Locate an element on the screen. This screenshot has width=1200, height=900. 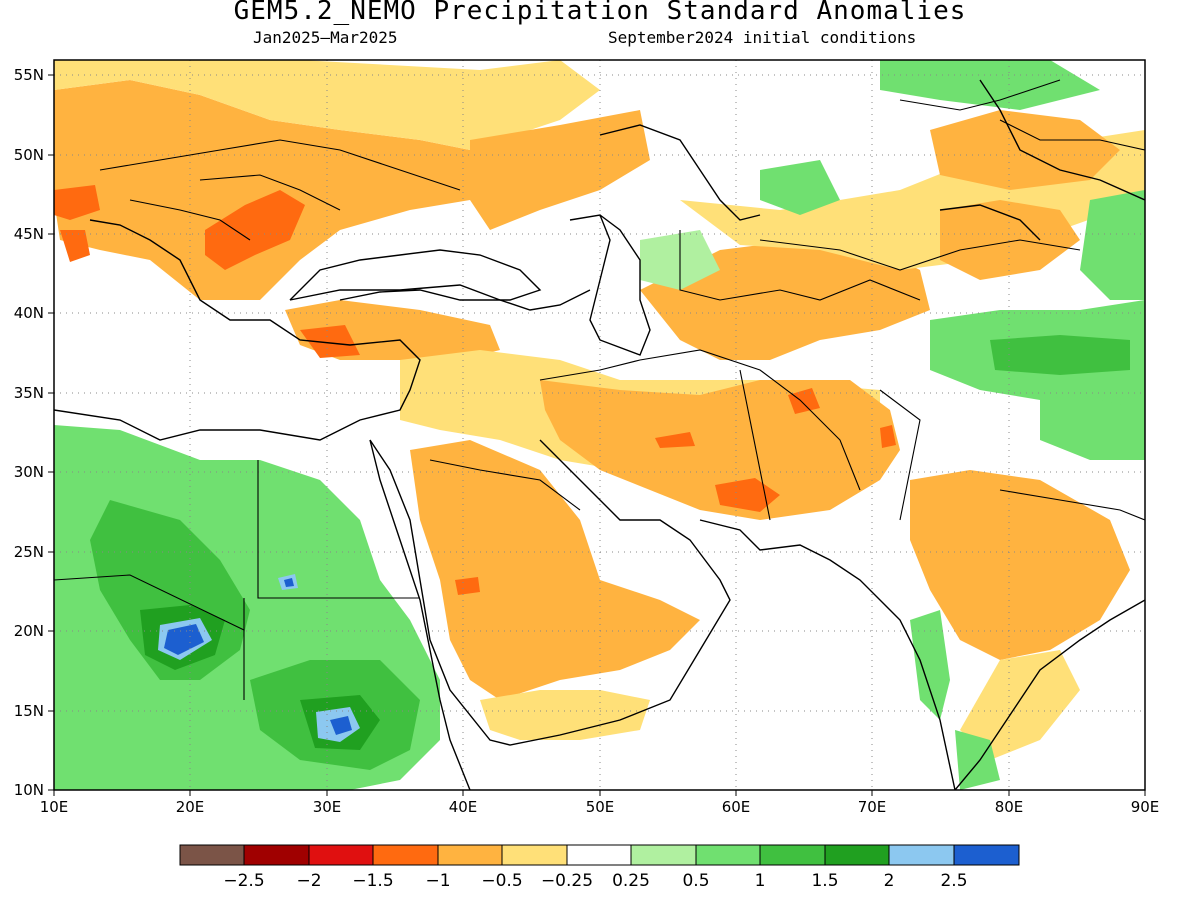
lat-tick-label: 45N is located at coordinates (29, 234).